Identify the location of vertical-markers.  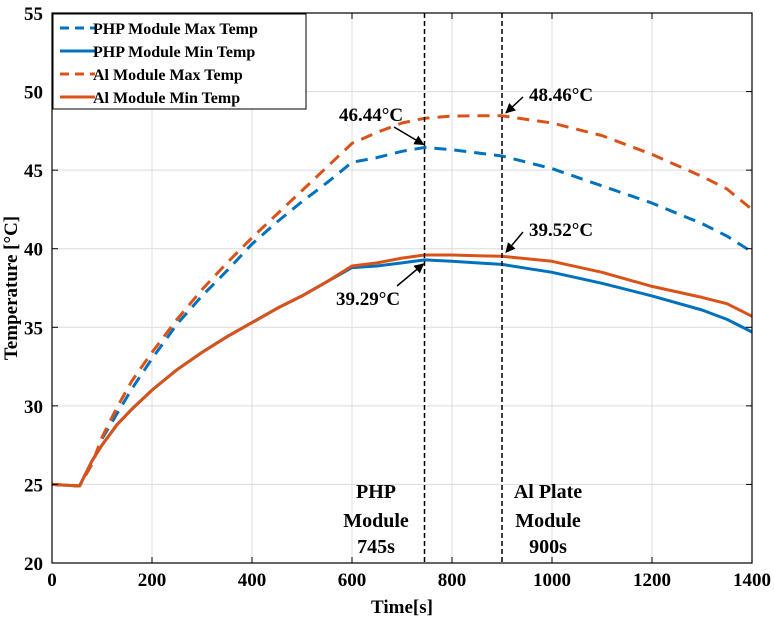
(463, 288).